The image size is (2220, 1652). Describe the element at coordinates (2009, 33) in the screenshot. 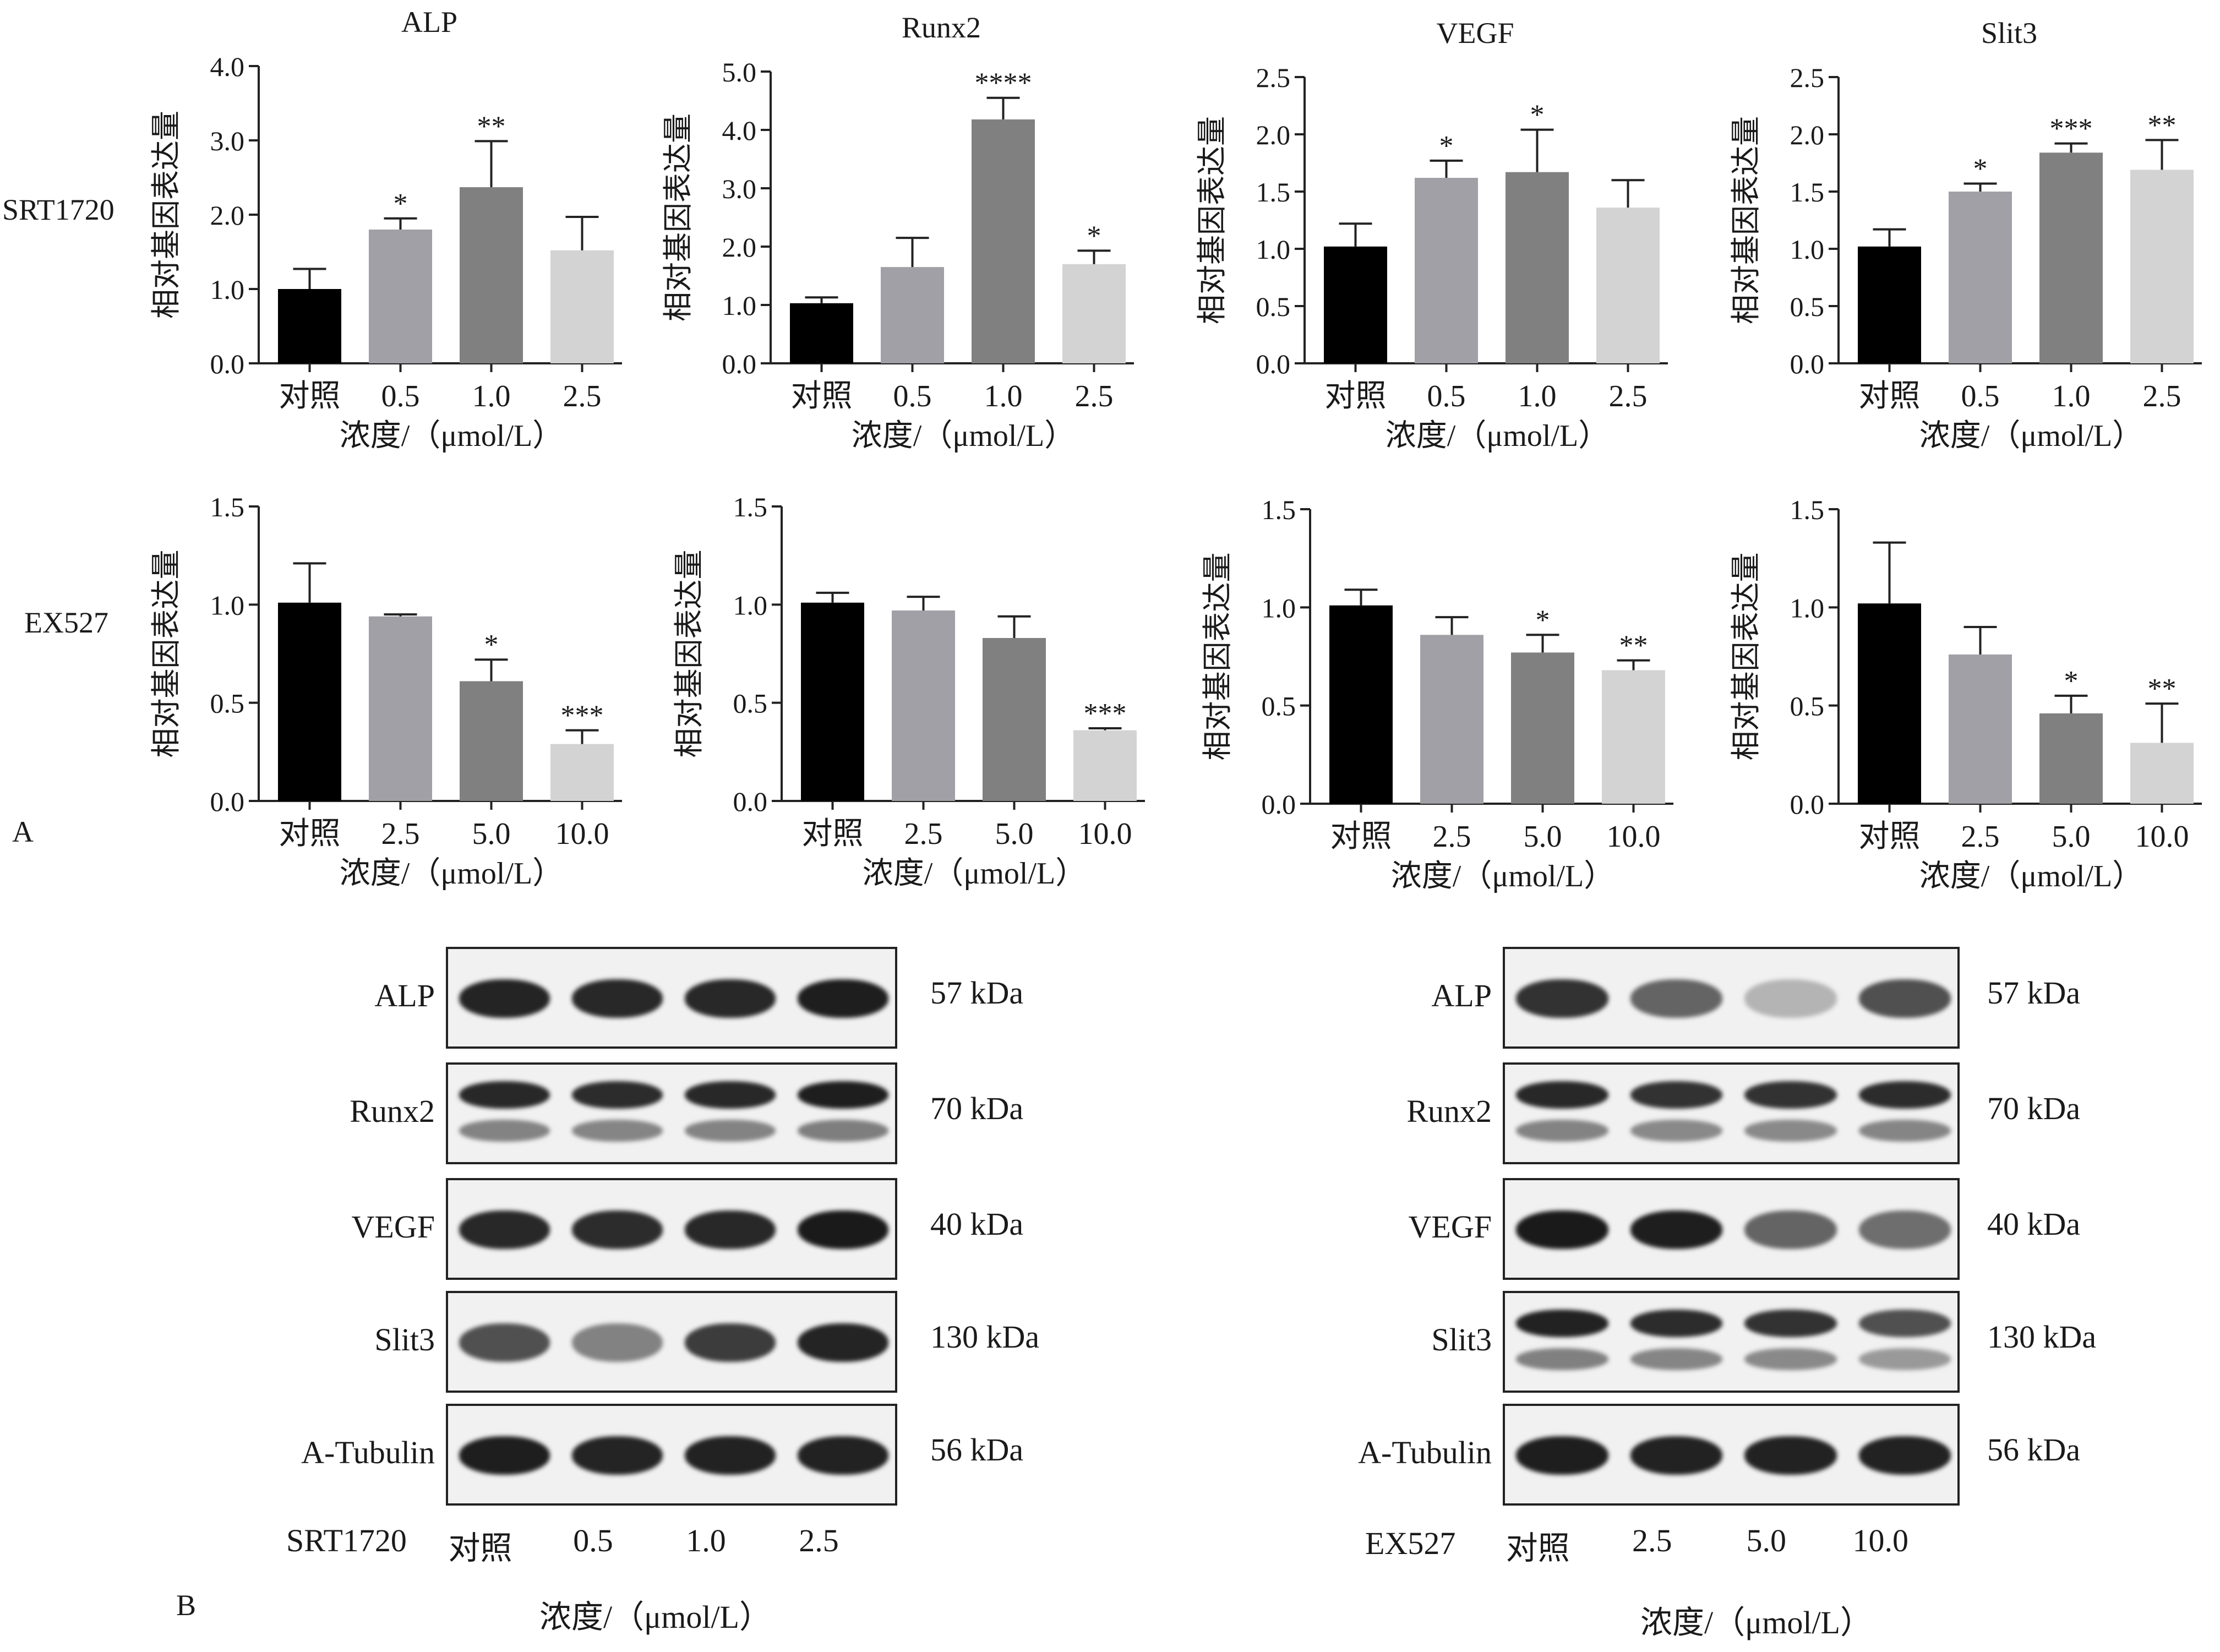

I see `chart-title: Slit3` at that location.